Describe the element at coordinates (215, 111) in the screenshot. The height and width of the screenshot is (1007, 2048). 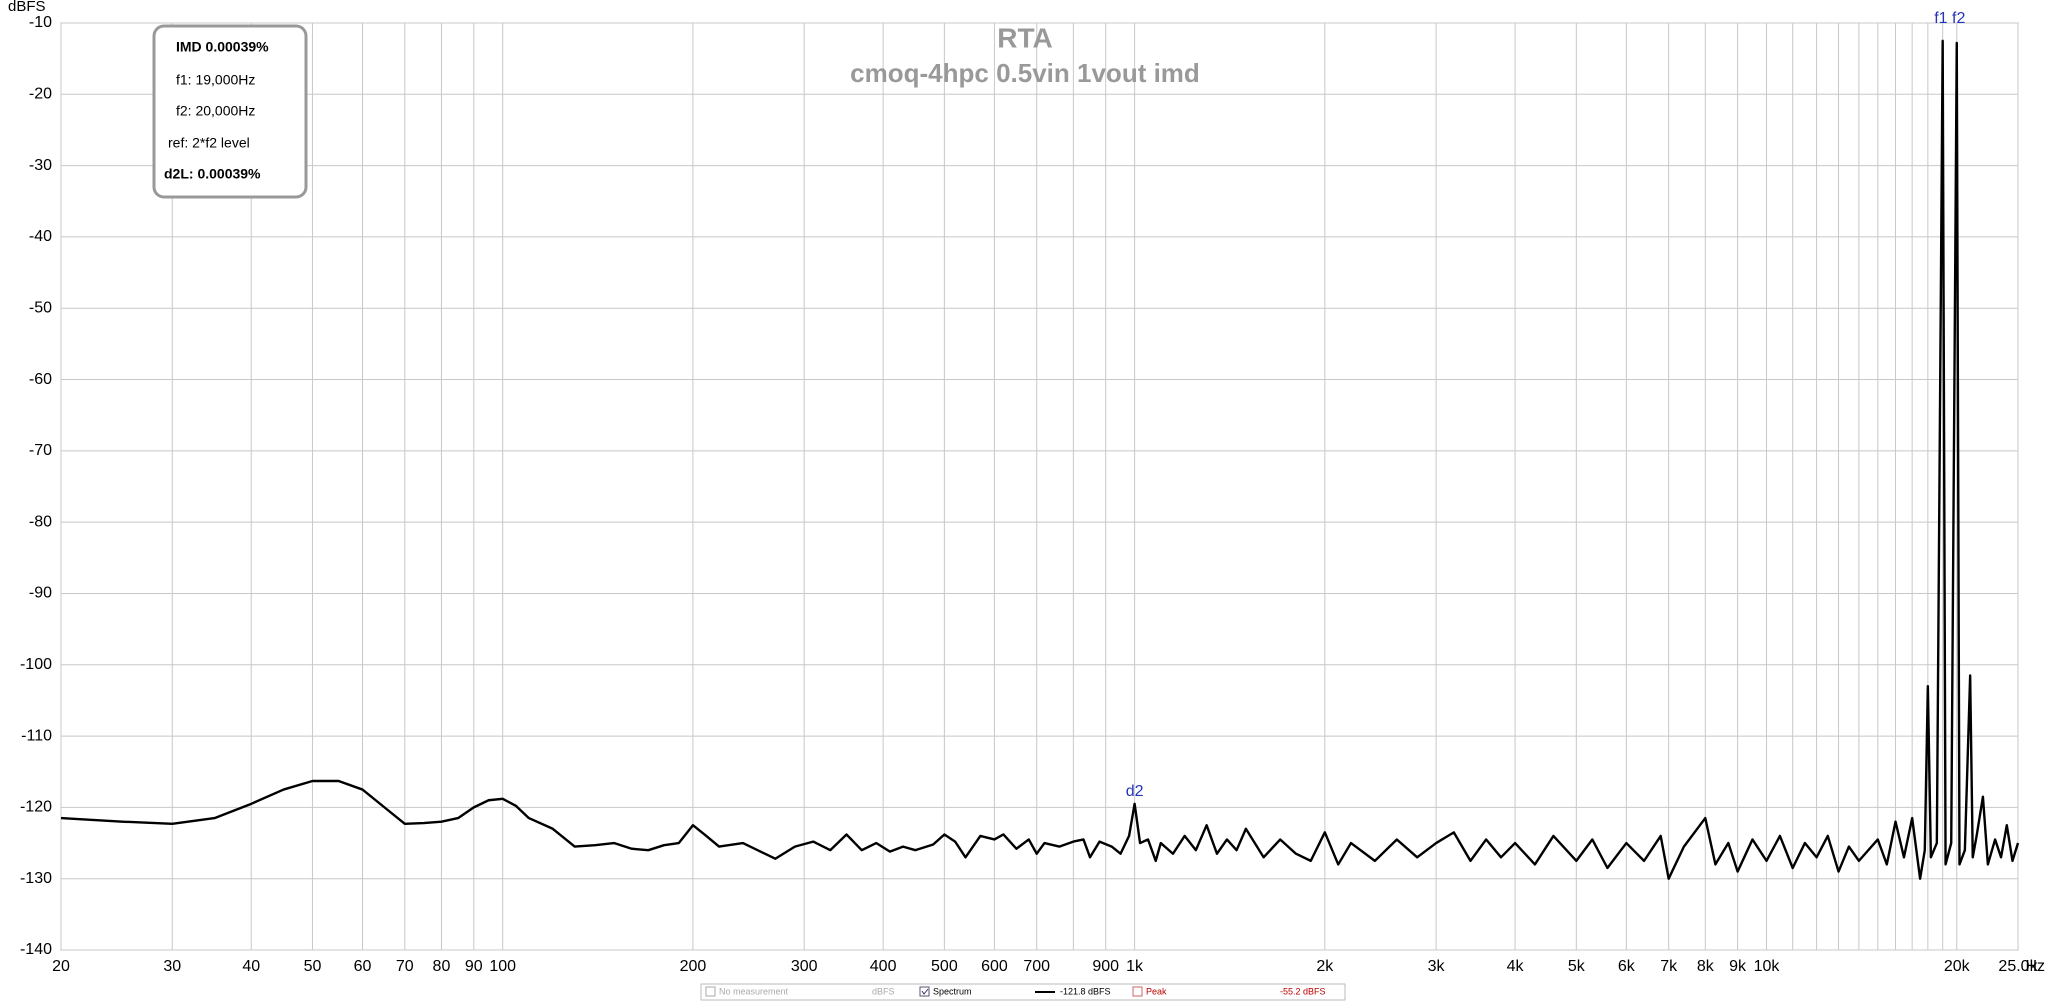
I see `info-line: f2: 20,000Hz` at that location.